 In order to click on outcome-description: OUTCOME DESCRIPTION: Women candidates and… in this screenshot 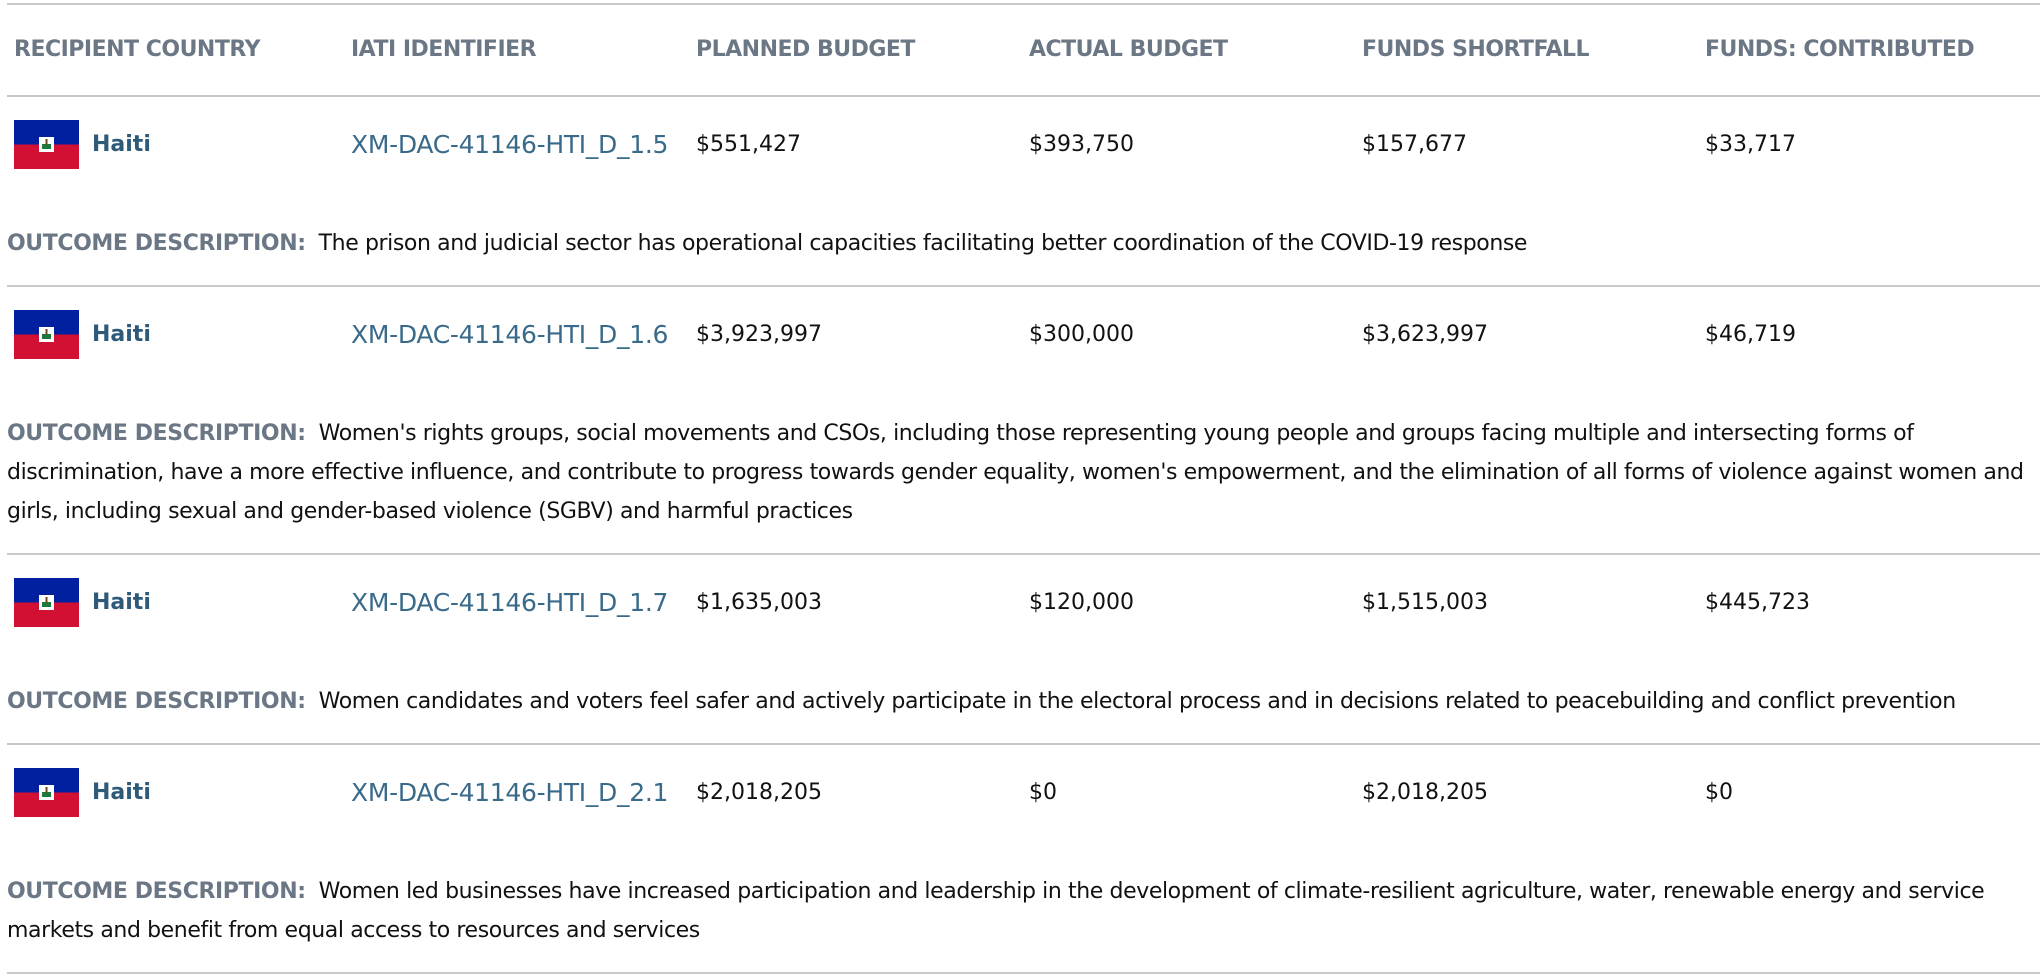, I will do `click(1023, 697)`.